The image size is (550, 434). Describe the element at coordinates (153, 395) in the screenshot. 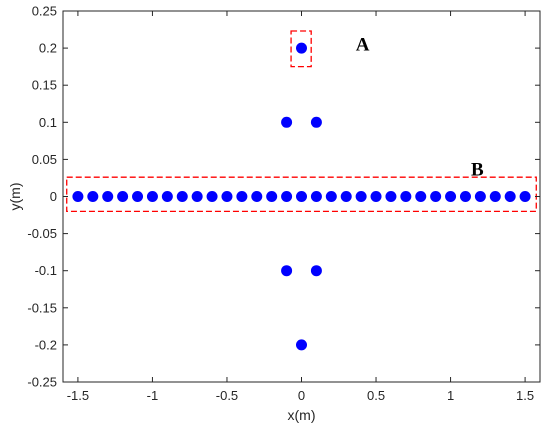

I see `x-tick-label: -1` at that location.